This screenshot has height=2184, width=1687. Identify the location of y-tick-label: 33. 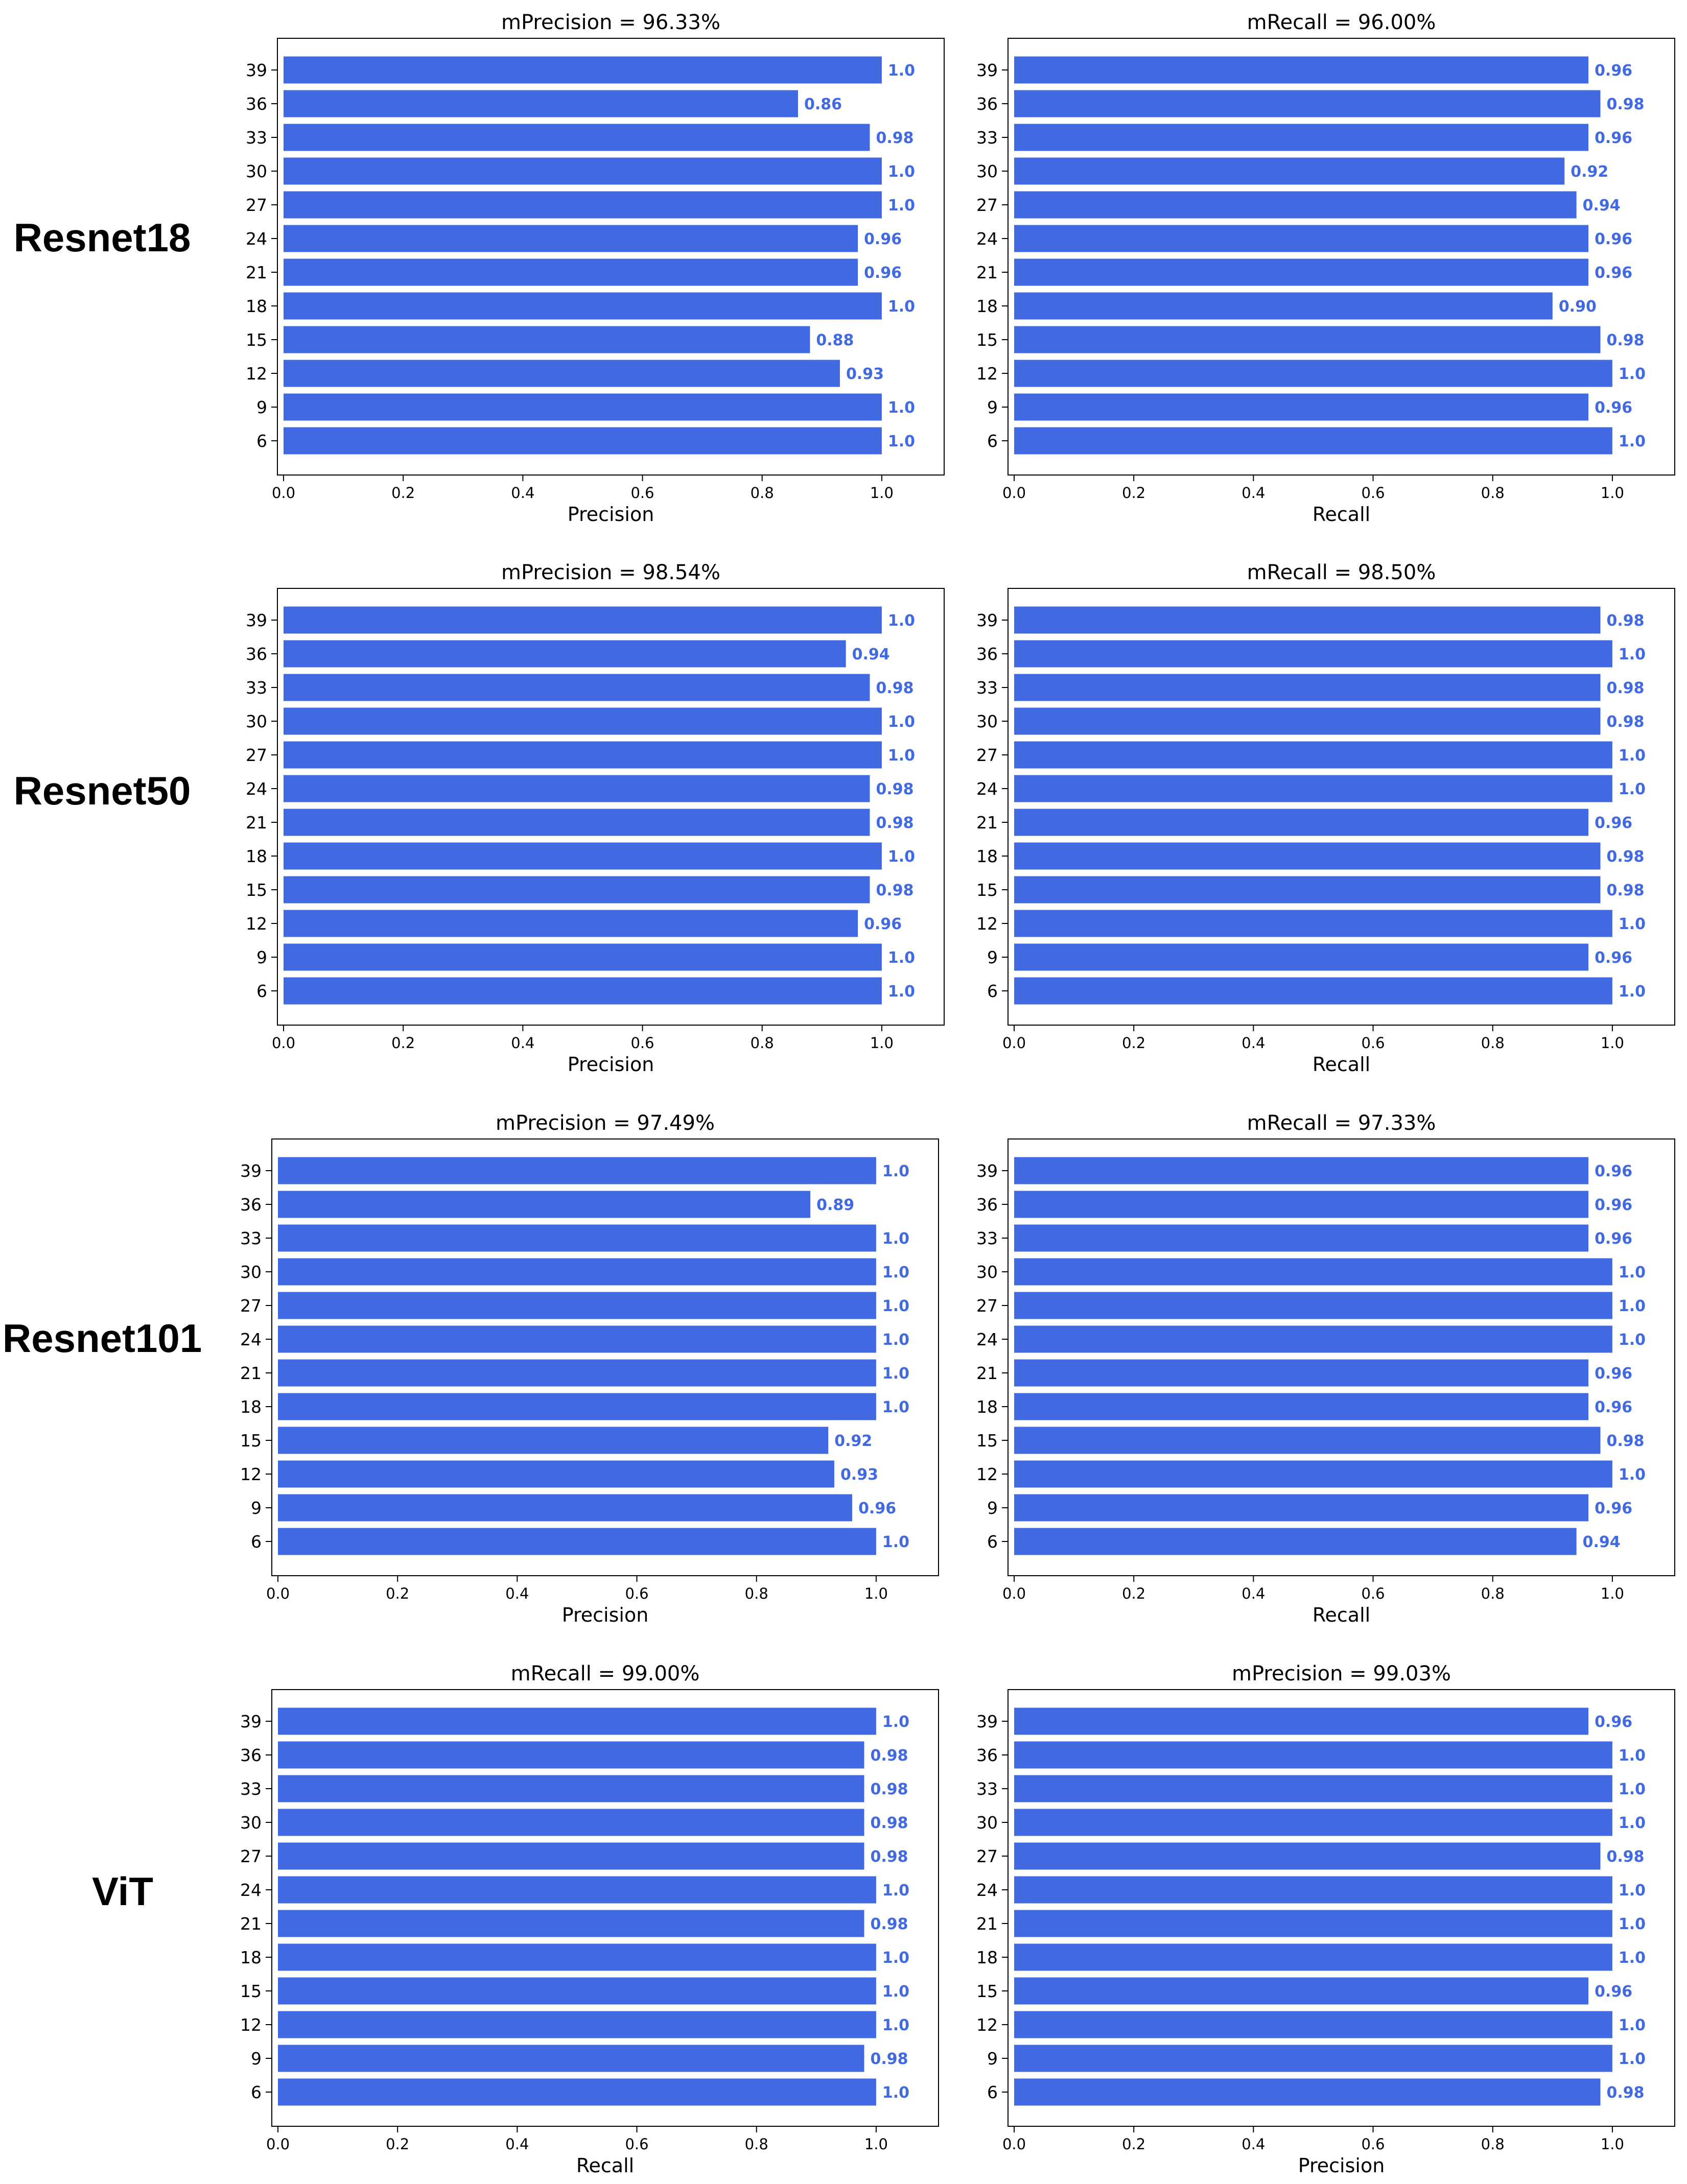
(256, 138).